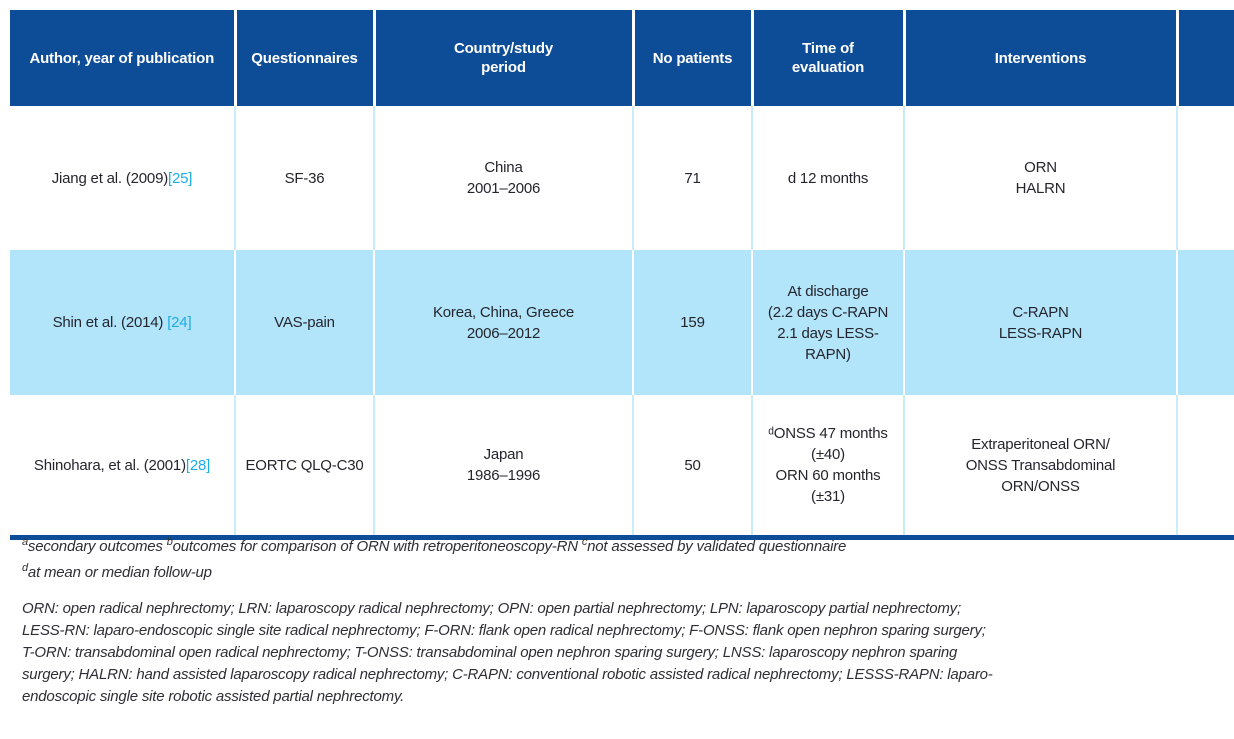  Describe the element at coordinates (717, 546) in the screenshot. I see `footnote-text-c: not assessed by validated questionnaire` at that location.